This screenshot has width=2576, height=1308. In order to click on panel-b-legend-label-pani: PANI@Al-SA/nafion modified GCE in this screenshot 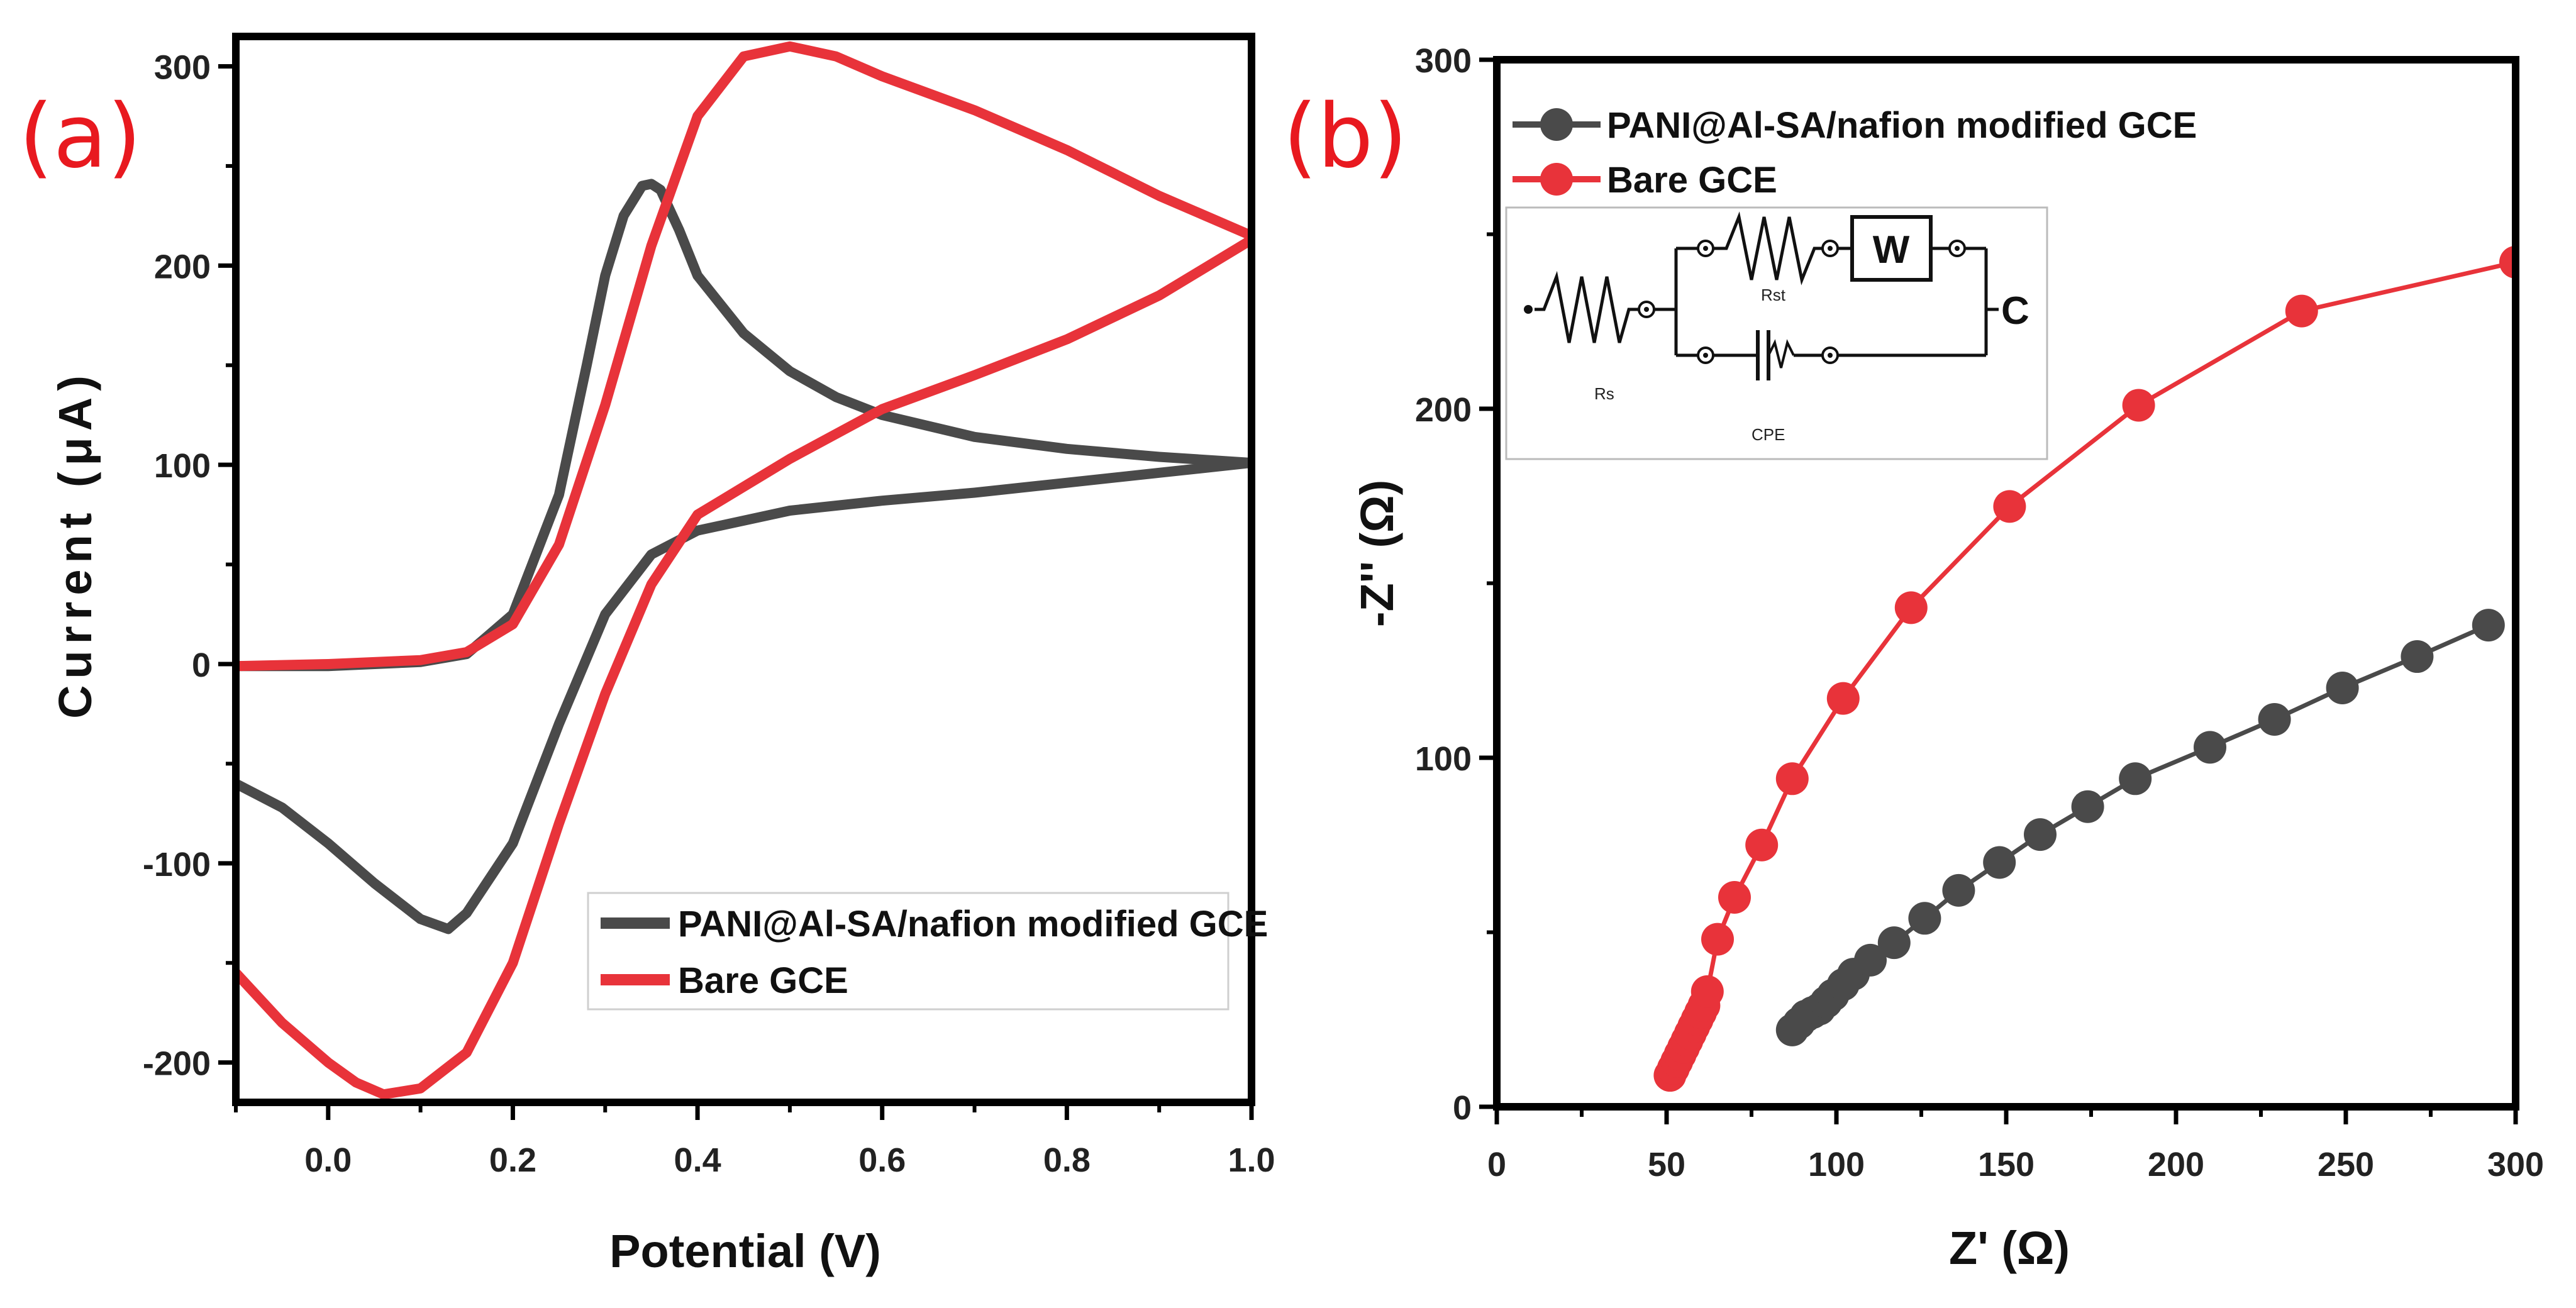, I will do `click(1902, 125)`.